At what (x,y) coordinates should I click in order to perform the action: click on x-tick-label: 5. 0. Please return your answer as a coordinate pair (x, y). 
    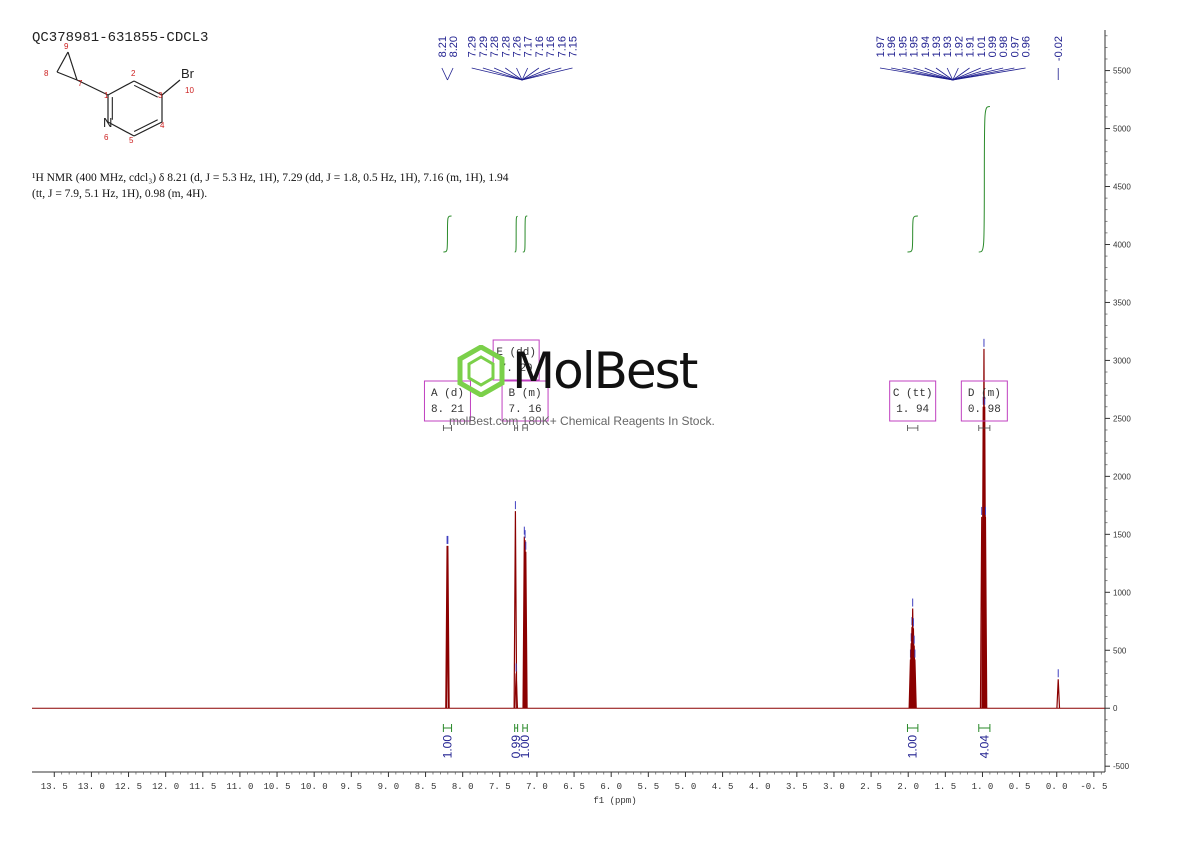
    Looking at the image, I should click on (686, 787).